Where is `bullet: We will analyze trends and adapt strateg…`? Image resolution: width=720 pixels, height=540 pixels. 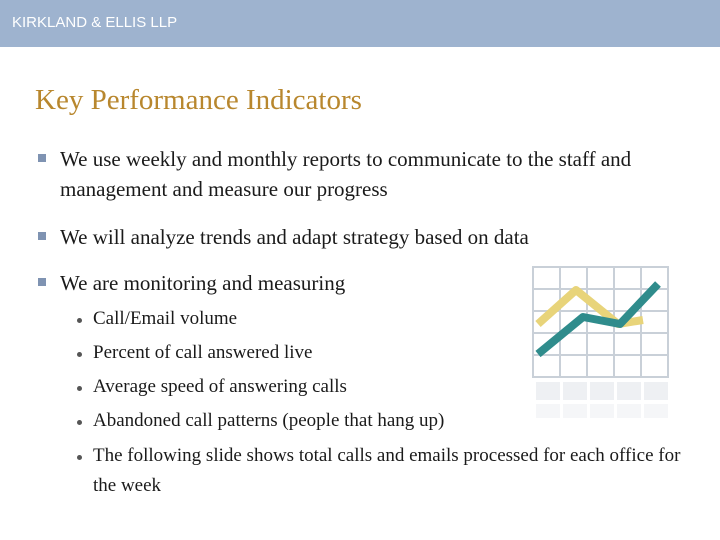 bullet: We will analyze trends and adapt strateg… is located at coordinates (294, 237).